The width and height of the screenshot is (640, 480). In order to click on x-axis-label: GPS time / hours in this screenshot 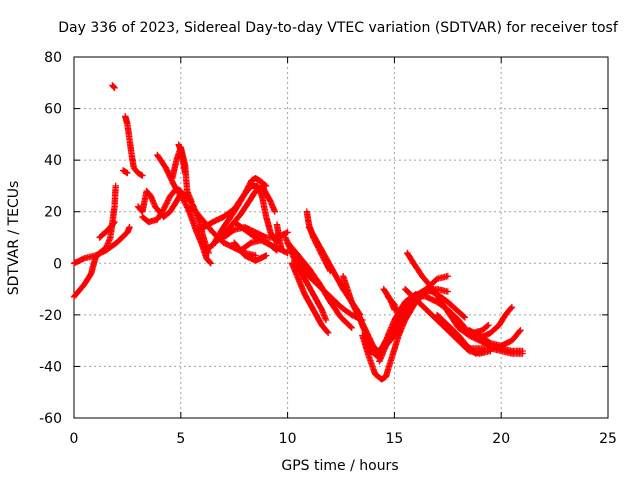, I will do `click(339, 466)`.